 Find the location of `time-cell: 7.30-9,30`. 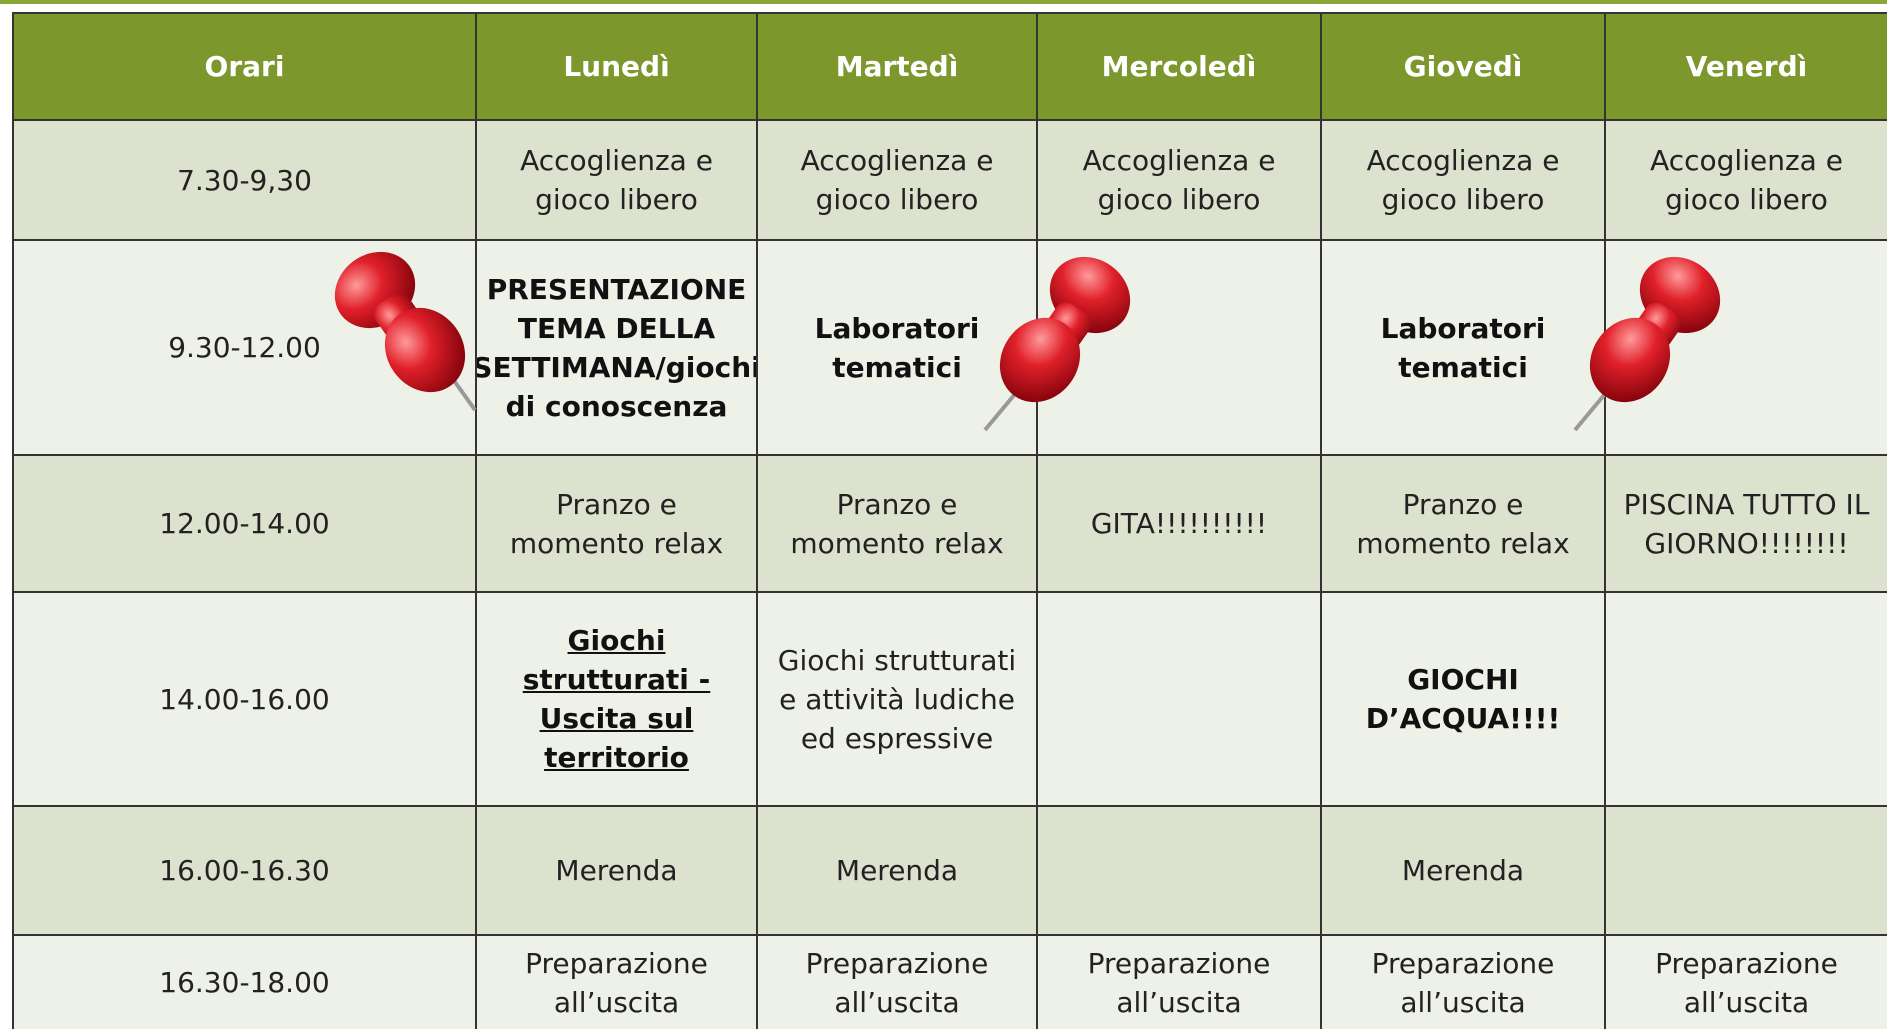

time-cell: 7.30-9,30 is located at coordinates (245, 181).